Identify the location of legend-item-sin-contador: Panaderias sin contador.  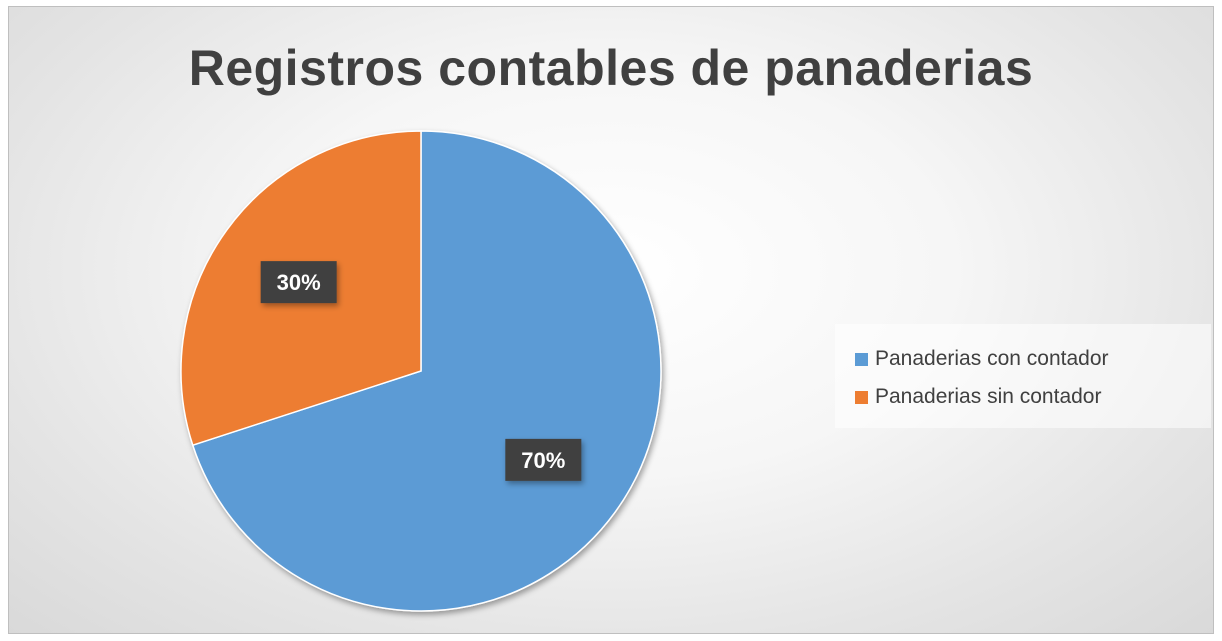
(978, 397).